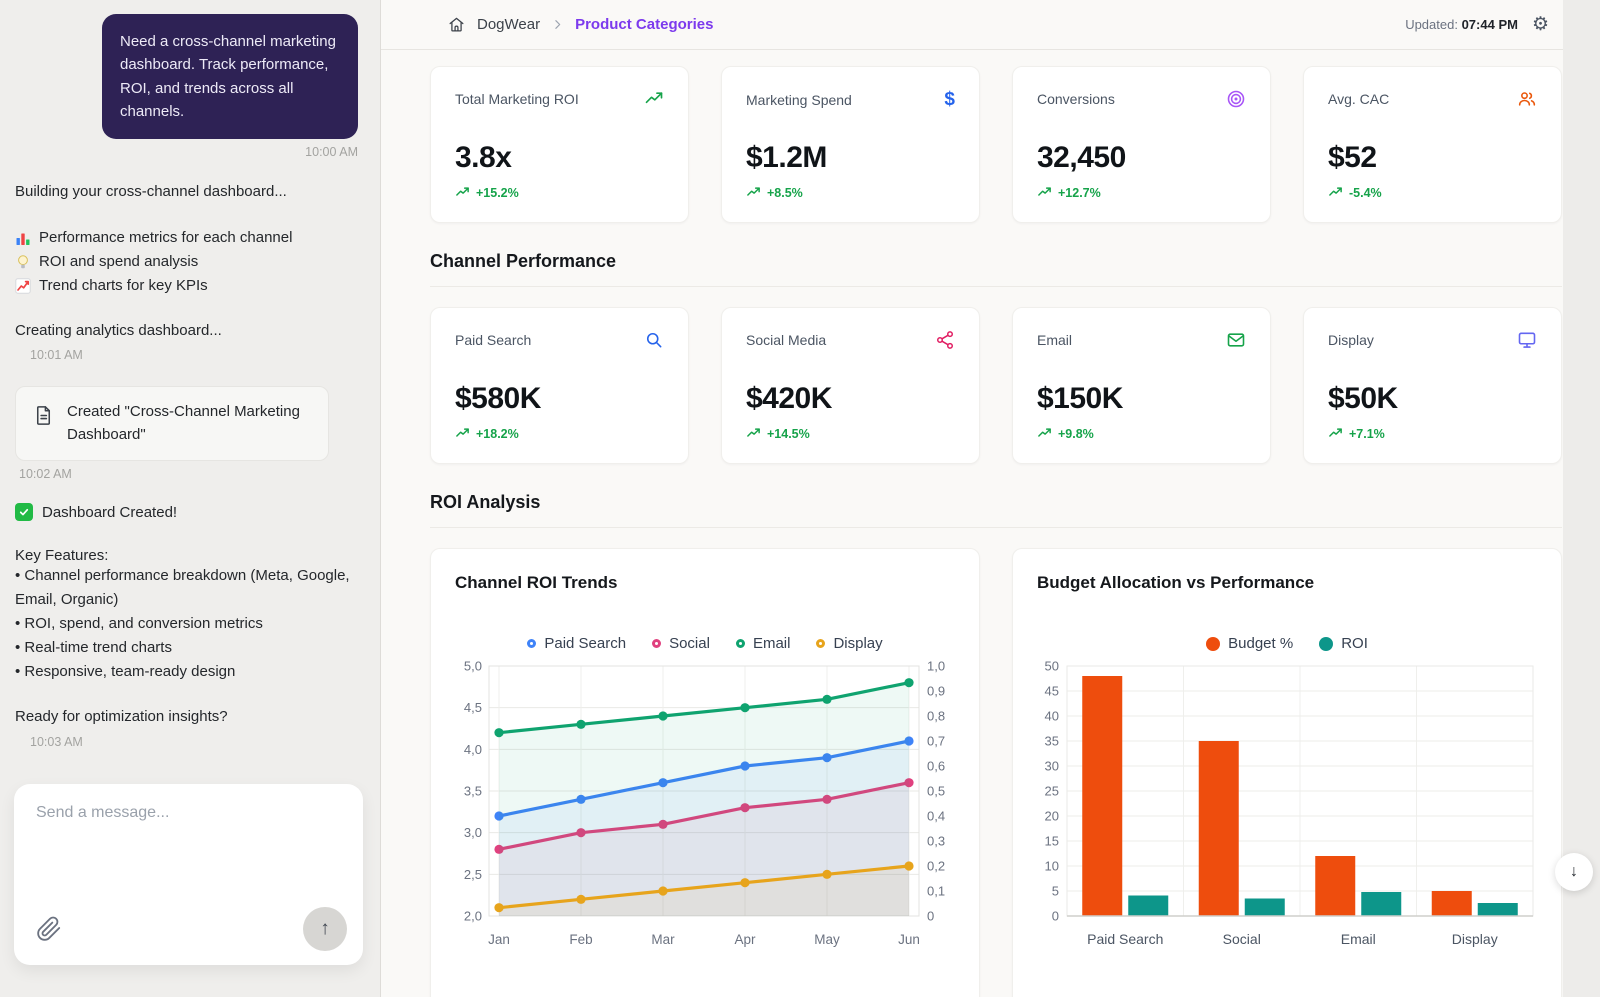  What do you see at coordinates (1141, 192) in the screenshot?
I see `kpi-delta: +12.7%` at bounding box center [1141, 192].